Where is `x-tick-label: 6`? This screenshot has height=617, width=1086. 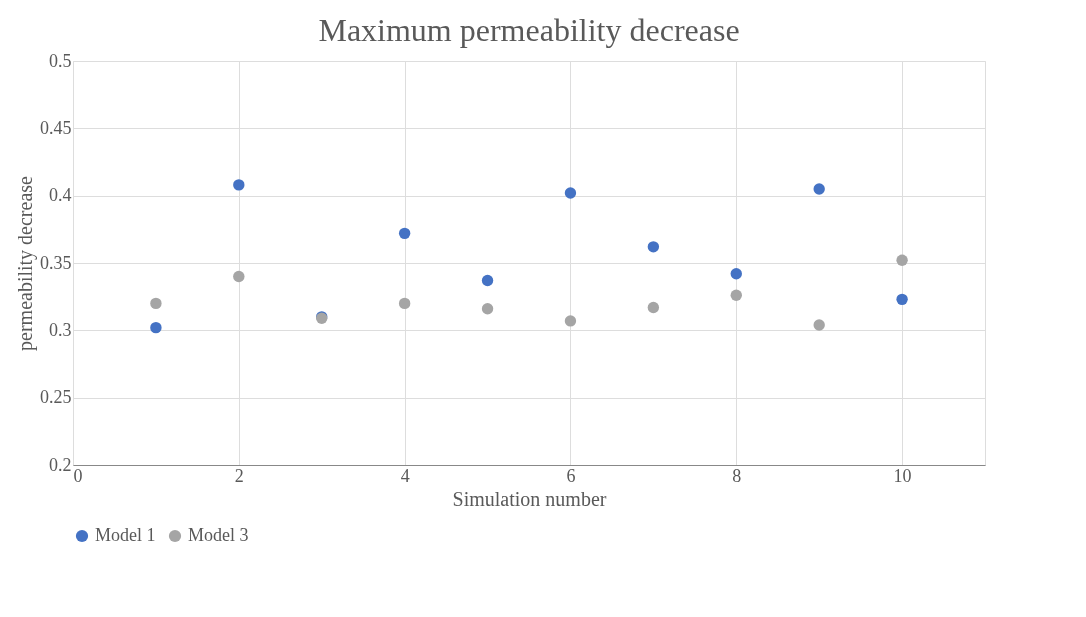 x-tick-label: 6 is located at coordinates (571, 475).